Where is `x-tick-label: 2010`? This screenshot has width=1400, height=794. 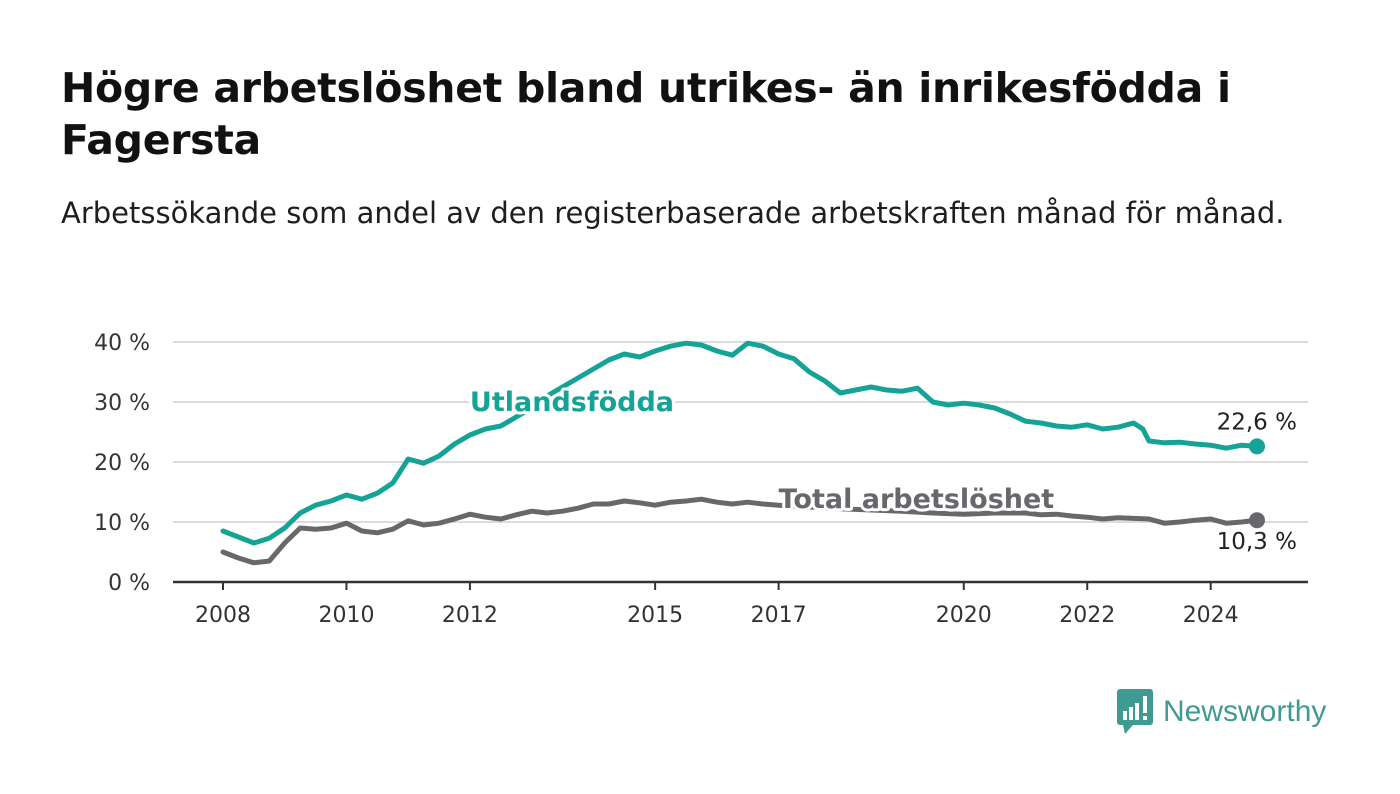
x-tick-label: 2010 is located at coordinates (346, 615).